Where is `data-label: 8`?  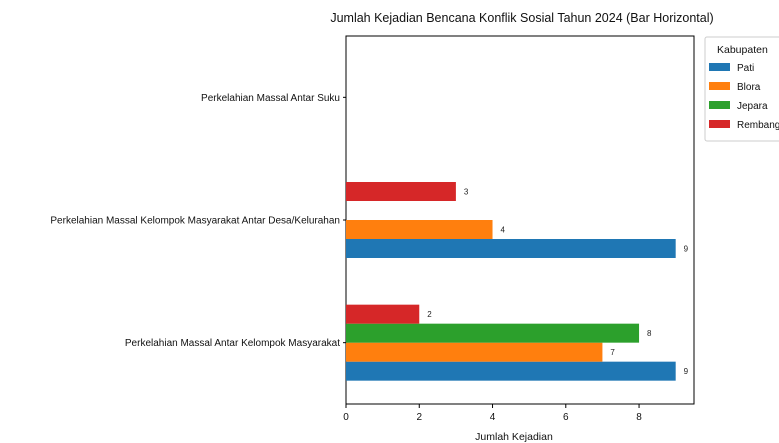
data-label: 8 is located at coordinates (649, 333).